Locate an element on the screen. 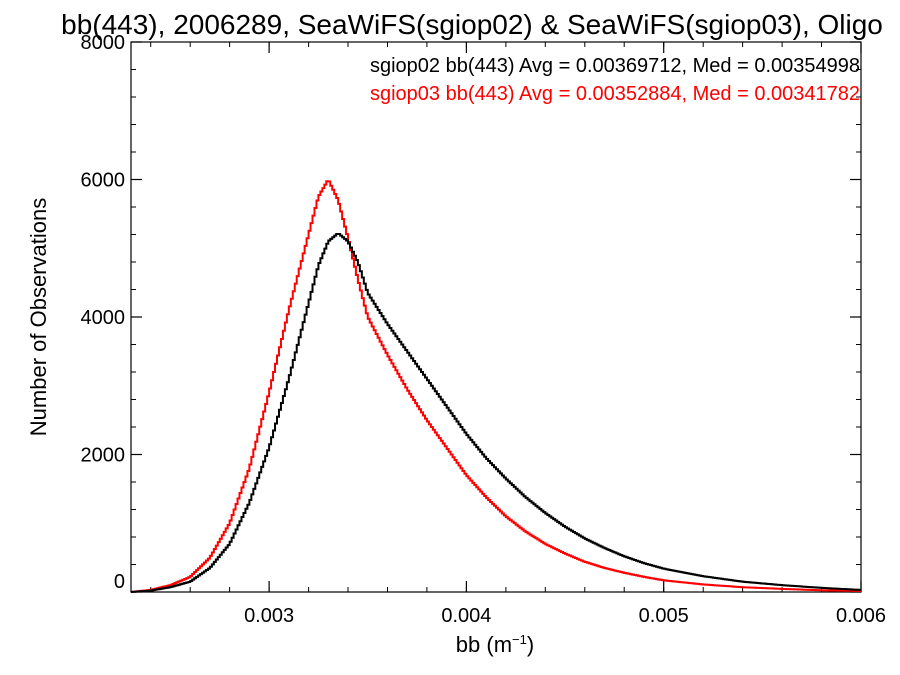 This screenshot has width=900, height=675. x-tick-label: 0.005 is located at coordinates (664, 616).